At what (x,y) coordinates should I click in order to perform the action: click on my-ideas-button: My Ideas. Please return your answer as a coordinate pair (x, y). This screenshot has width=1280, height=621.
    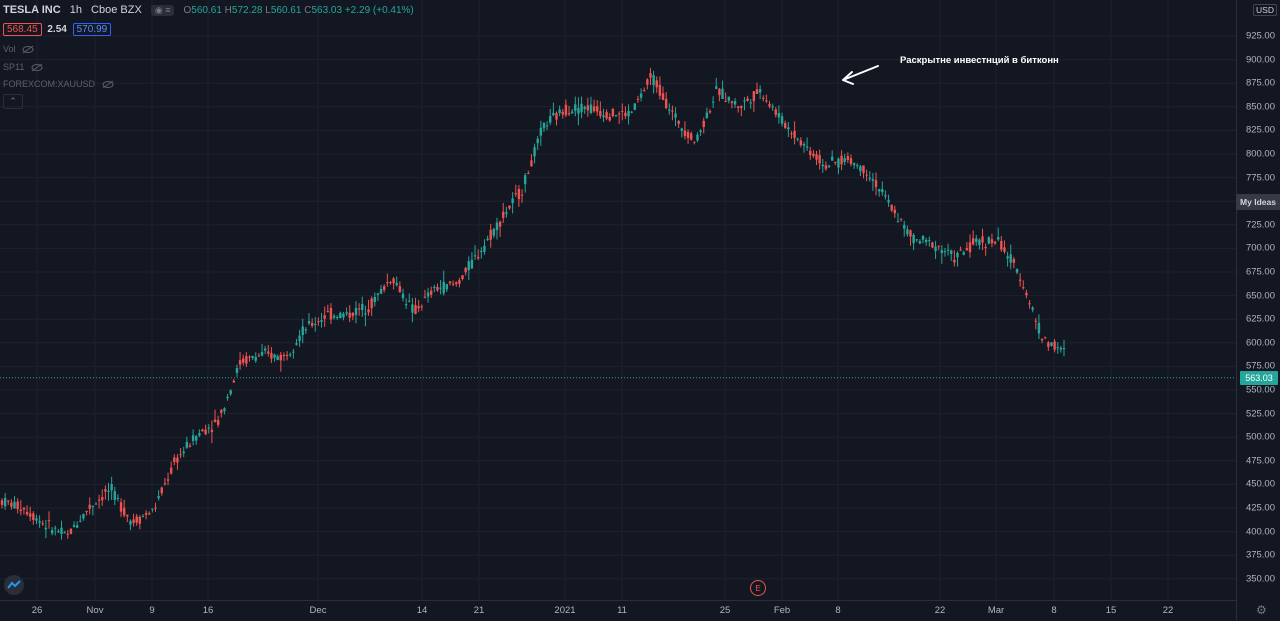
    Looking at the image, I should click on (1258, 202).